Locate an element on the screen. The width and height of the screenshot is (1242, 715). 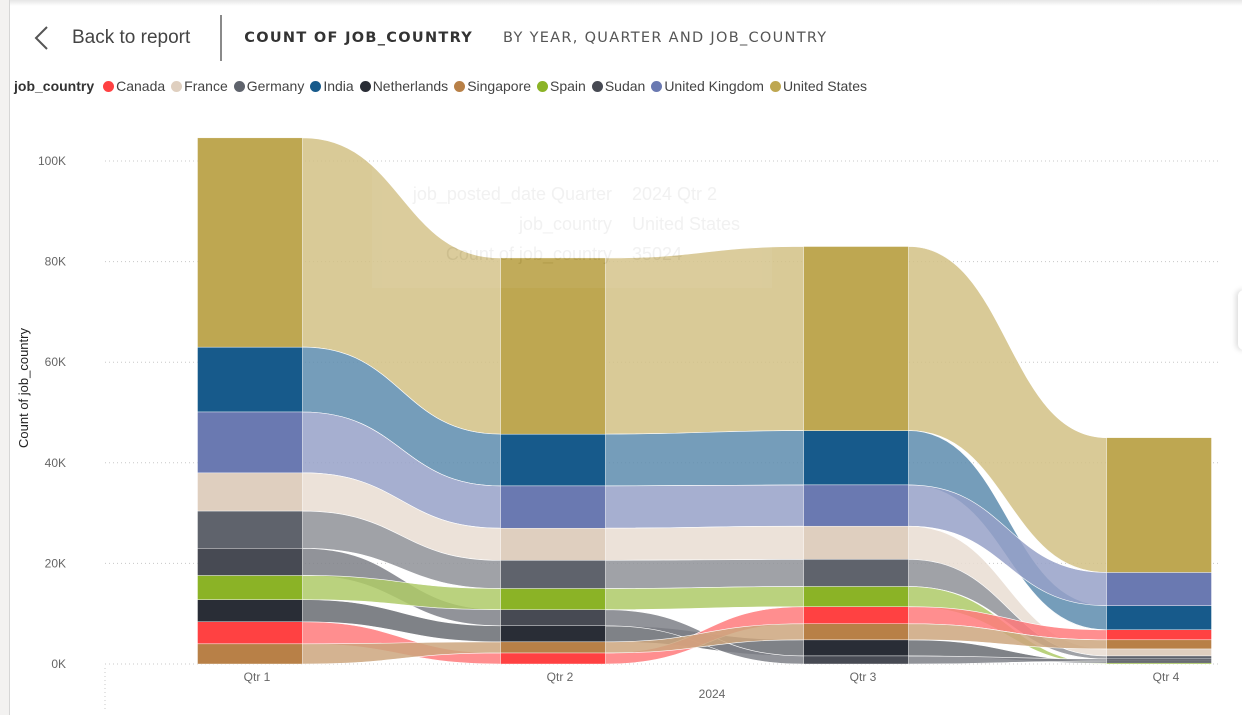
legend-label: Singapore is located at coordinates (499, 86).